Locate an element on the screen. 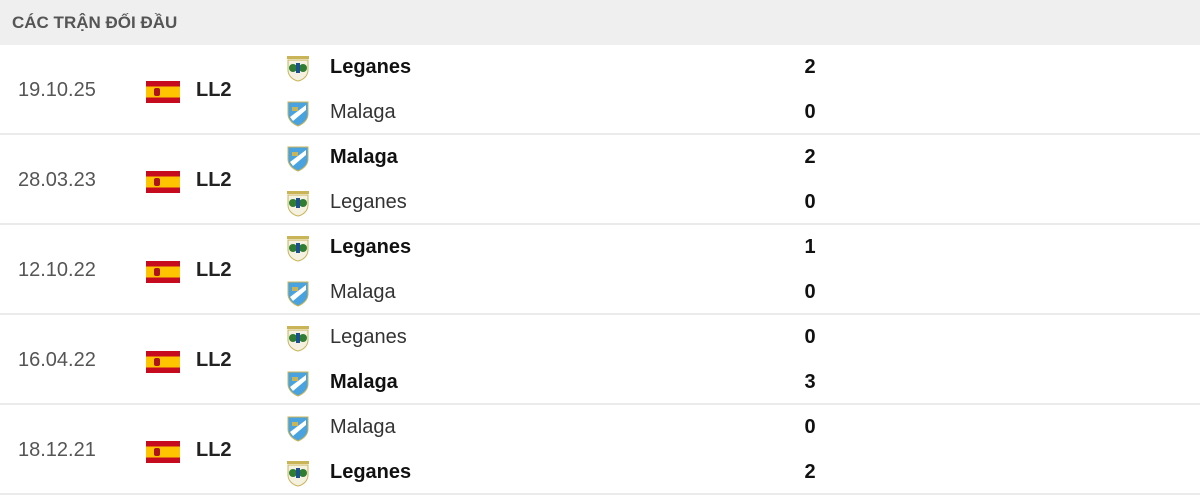 The image size is (1200, 495). match-date: 16.04.22 is located at coordinates (57, 360).